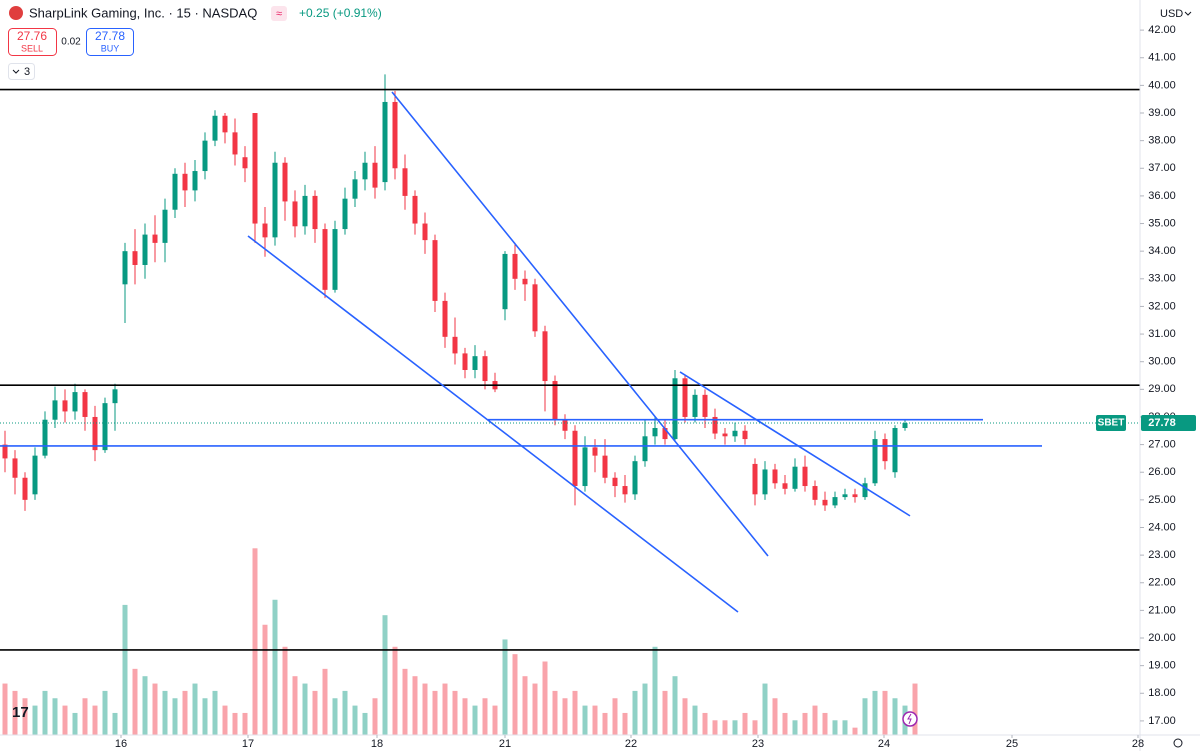  Describe the element at coordinates (1162, 30) in the screenshot. I see `y-tick-label: 42.00` at that location.